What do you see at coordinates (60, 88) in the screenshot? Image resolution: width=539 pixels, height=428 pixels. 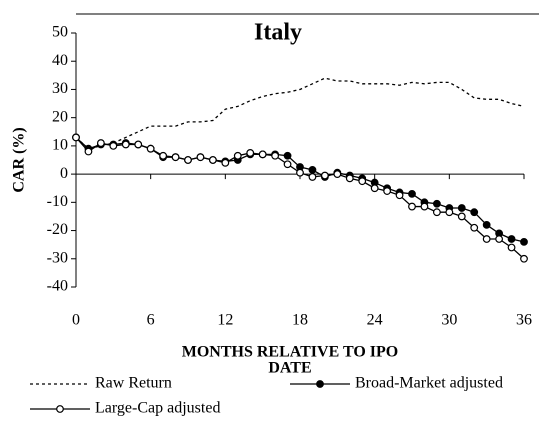 I see `y-tick-label: 30` at bounding box center [60, 88].